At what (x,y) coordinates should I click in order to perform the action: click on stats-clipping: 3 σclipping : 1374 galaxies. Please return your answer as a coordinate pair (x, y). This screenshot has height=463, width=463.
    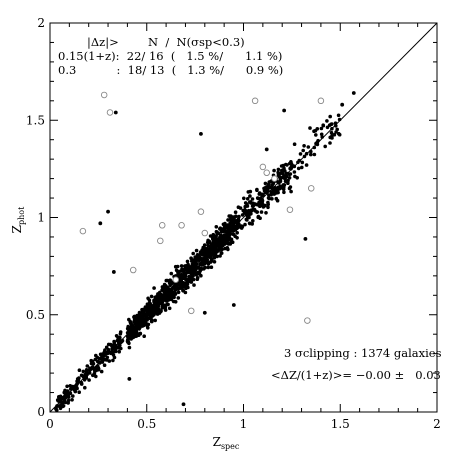
    Looking at the image, I should click on (363, 353).